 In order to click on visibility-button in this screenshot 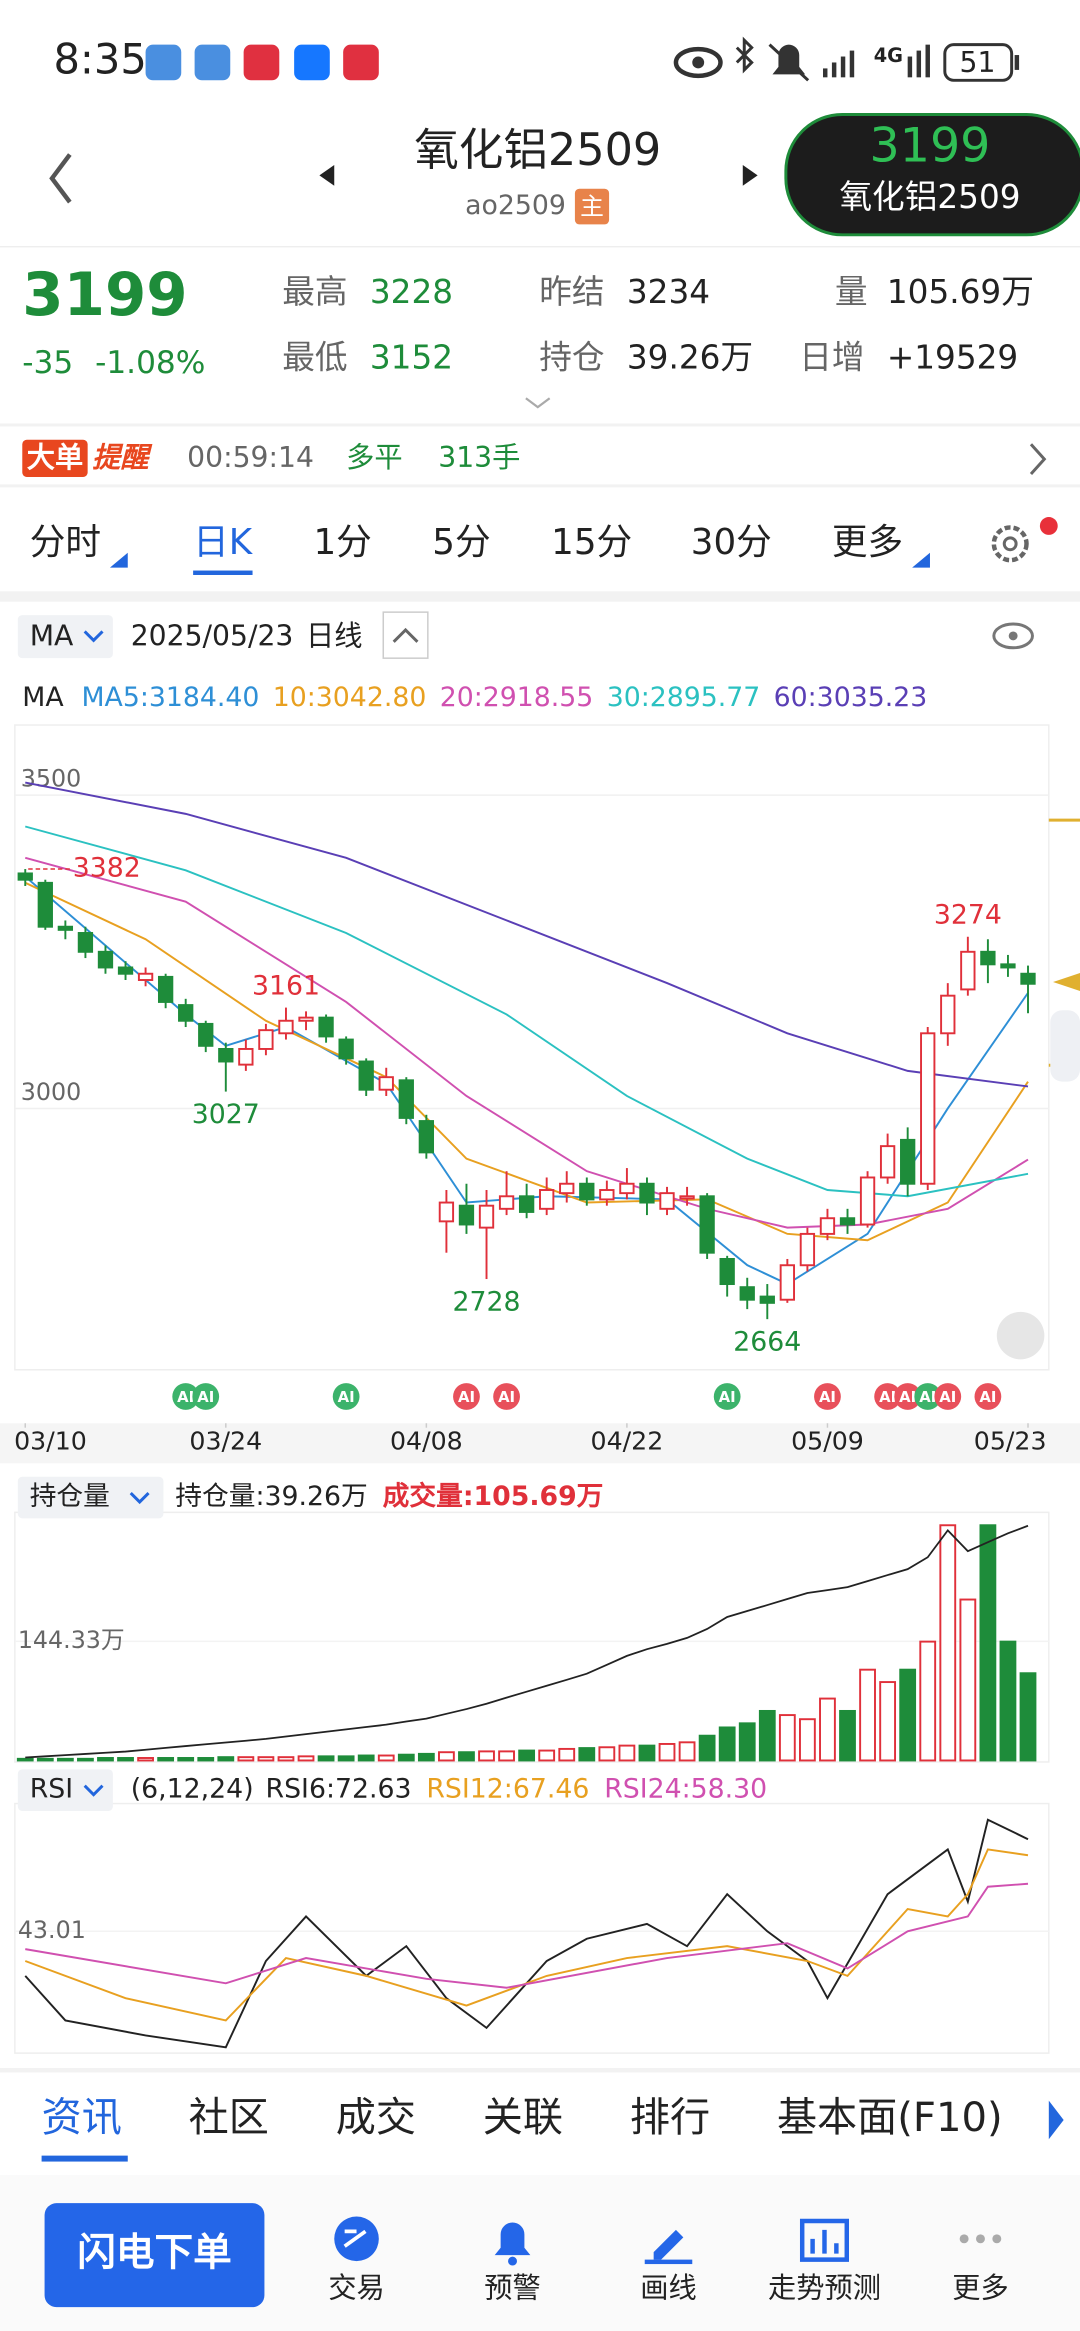, I will do `click(1013, 636)`.